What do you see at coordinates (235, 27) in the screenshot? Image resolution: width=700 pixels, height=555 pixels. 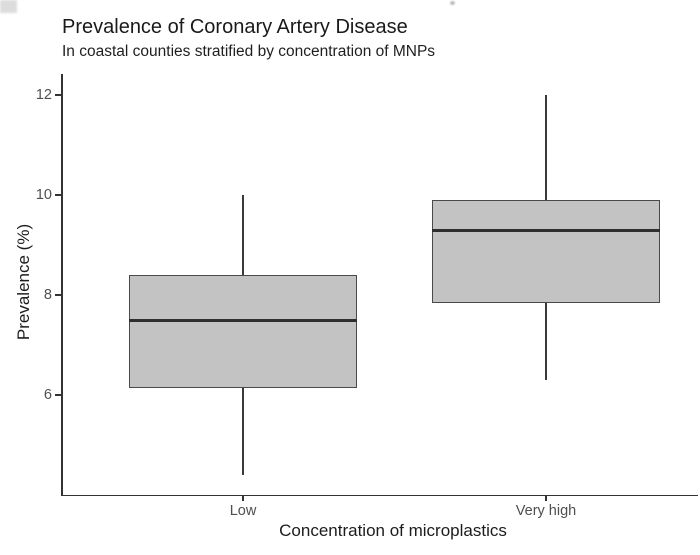 I see `chart-title: Prevalence of Coronary Artery Disease` at bounding box center [235, 27].